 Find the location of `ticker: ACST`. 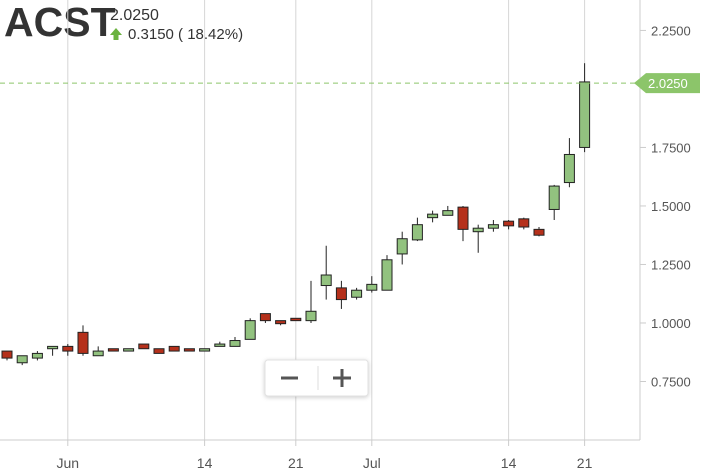

ticker: ACST is located at coordinates (60, 22).